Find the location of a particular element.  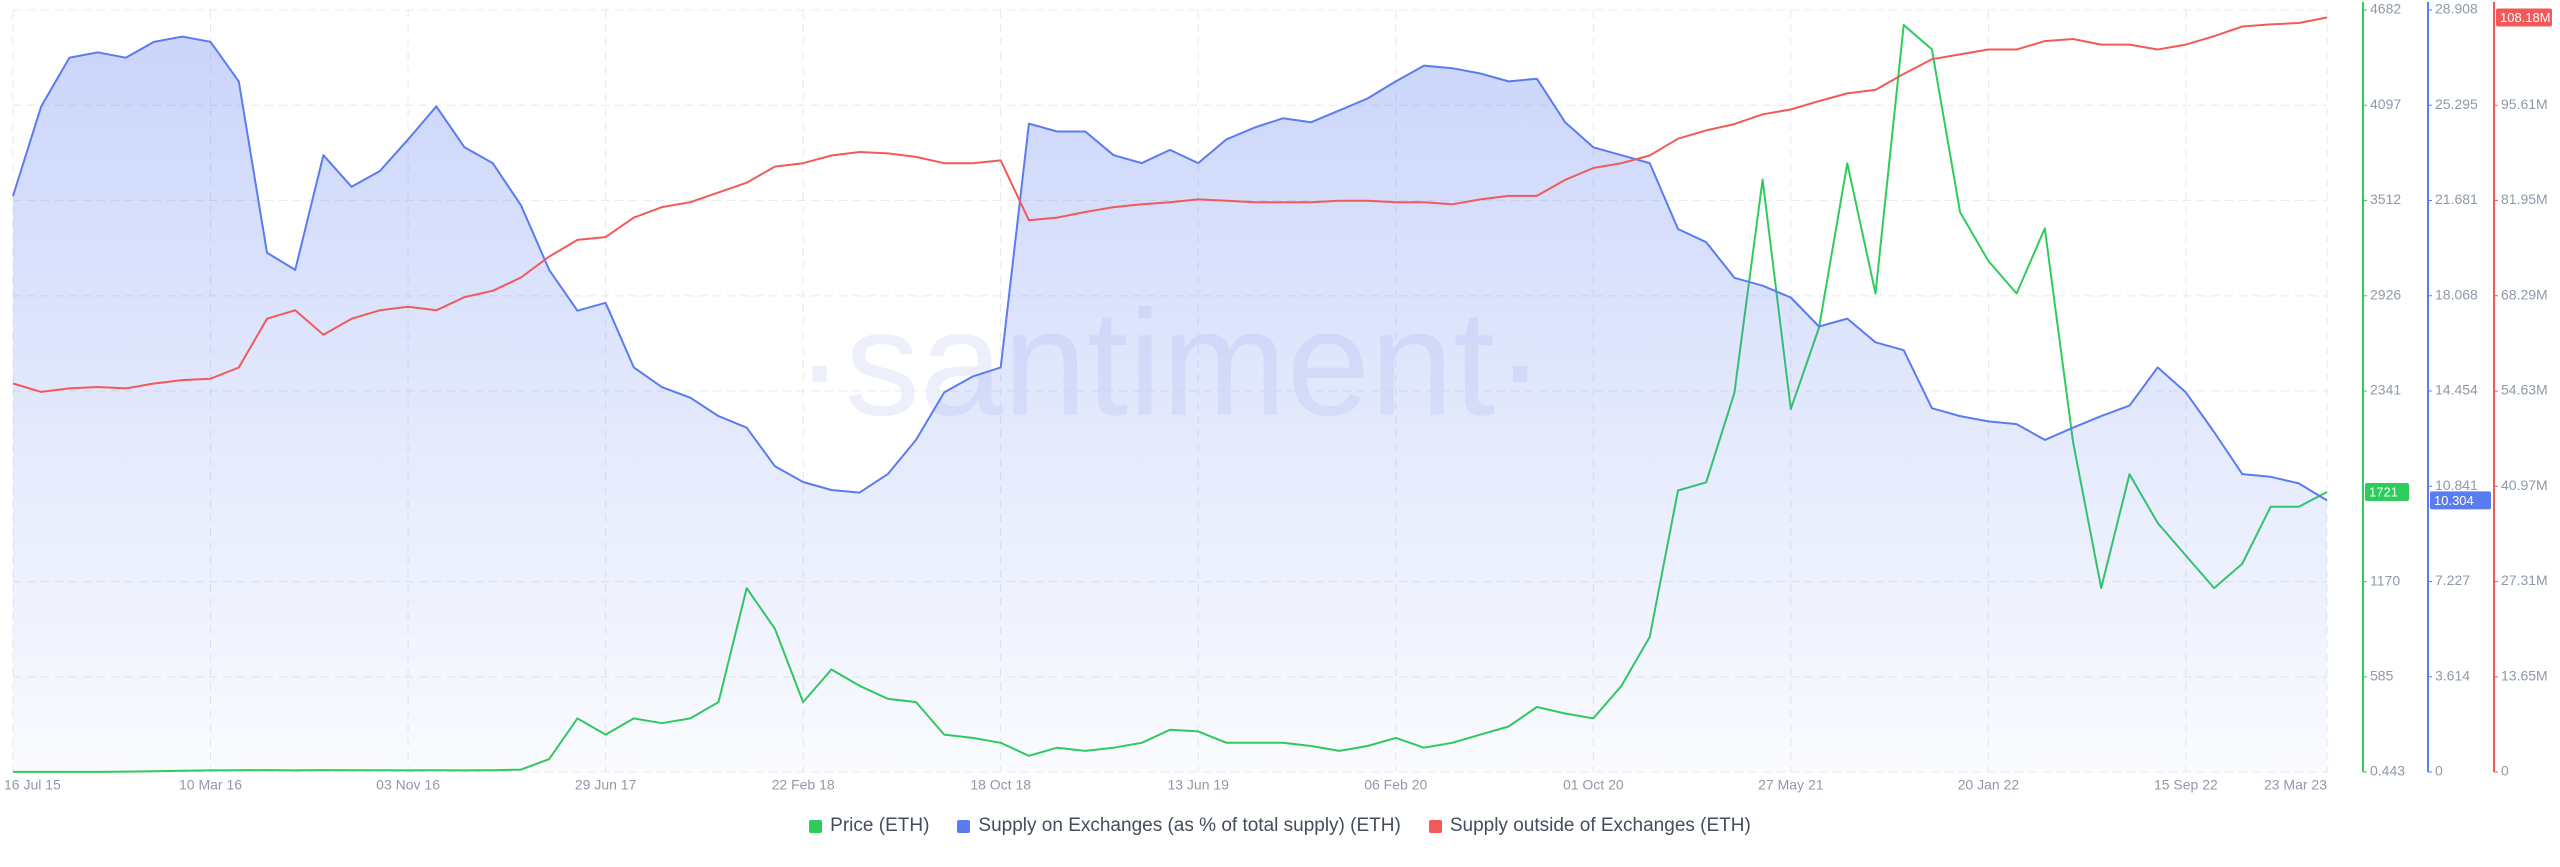

y-tick-label: 81.95M is located at coordinates (2524, 199).